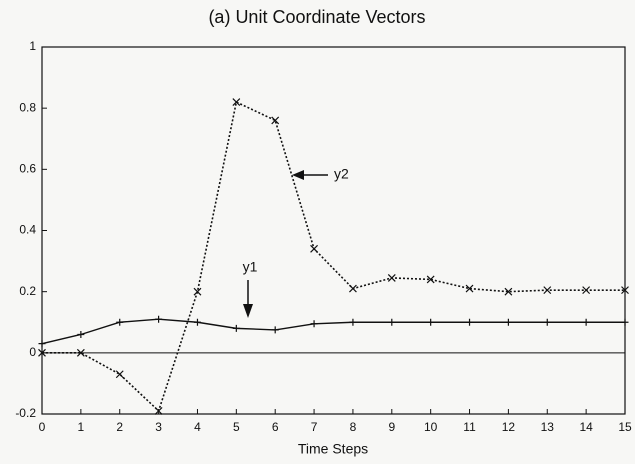  Describe the element at coordinates (391, 427) in the screenshot. I see `x-tick-label: 9` at that location.